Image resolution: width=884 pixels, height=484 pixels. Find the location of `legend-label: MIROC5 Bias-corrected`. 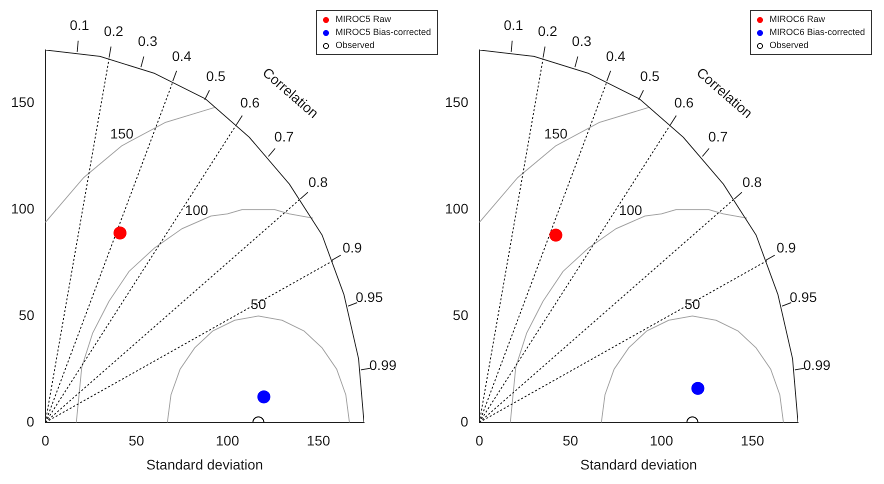

legend-label: MIROC5 Bias-corrected is located at coordinates (383, 32).